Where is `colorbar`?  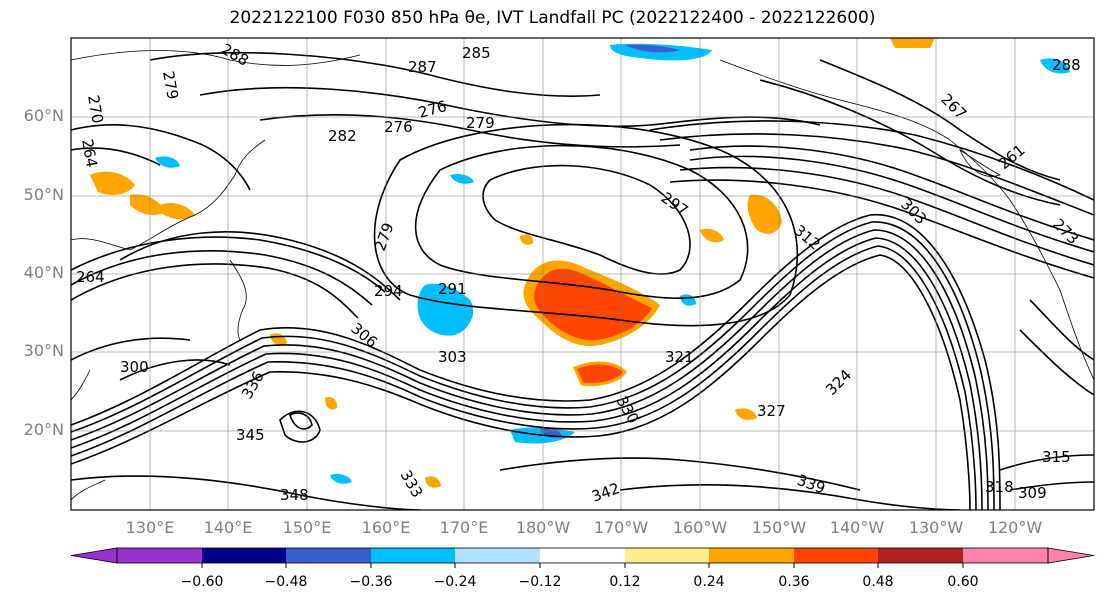 colorbar is located at coordinates (582, 555).